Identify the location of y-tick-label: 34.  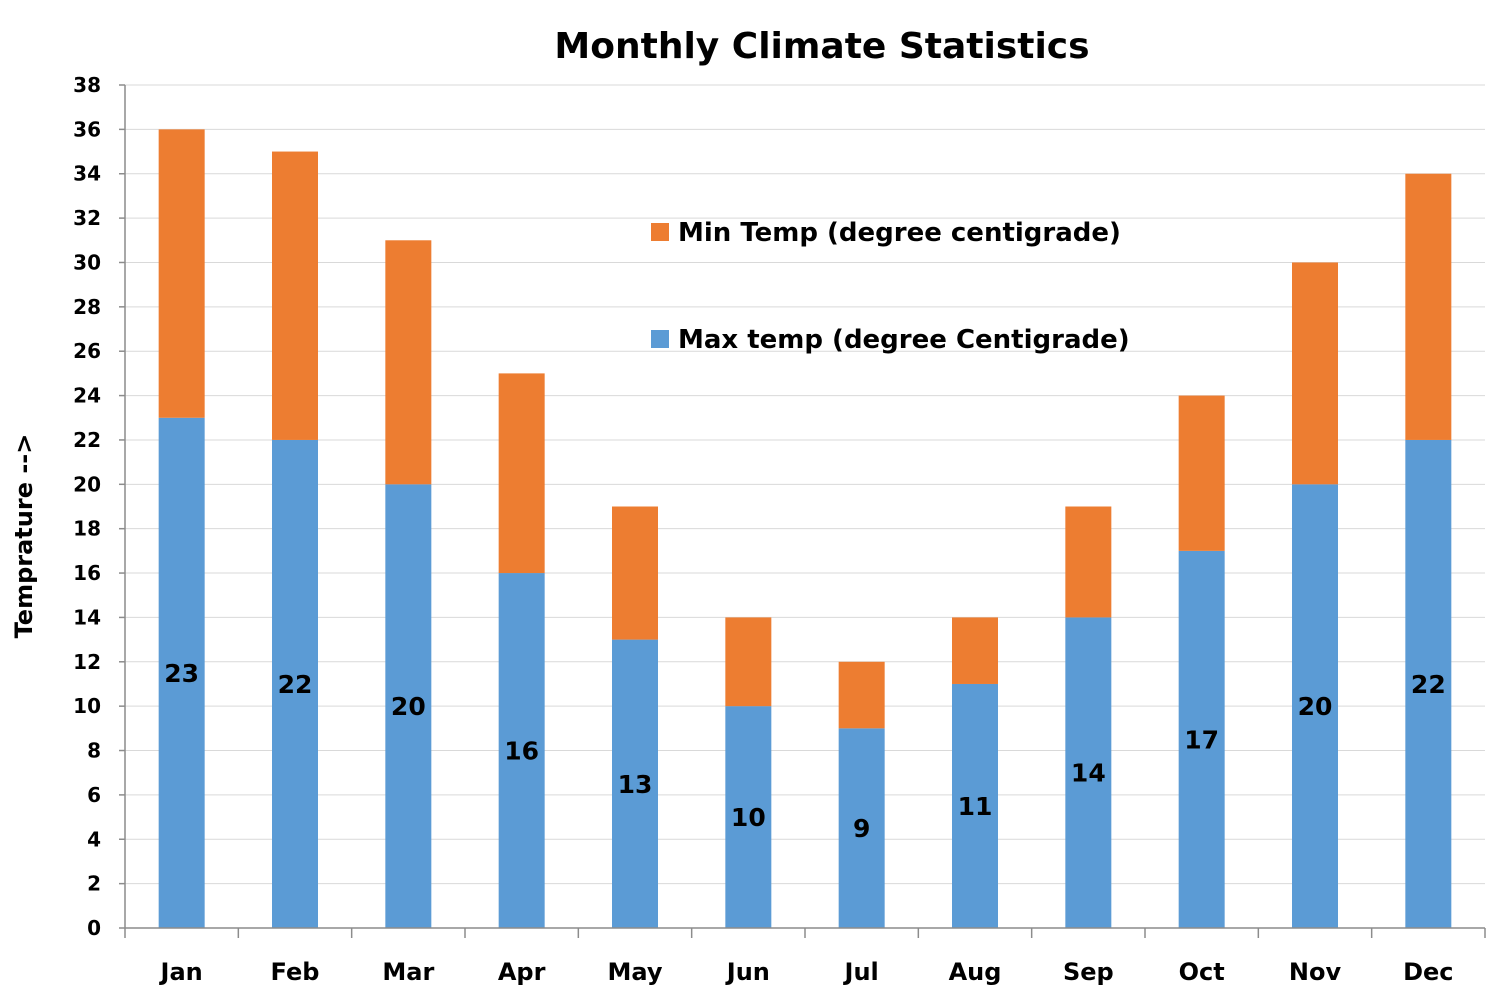
(87, 174).